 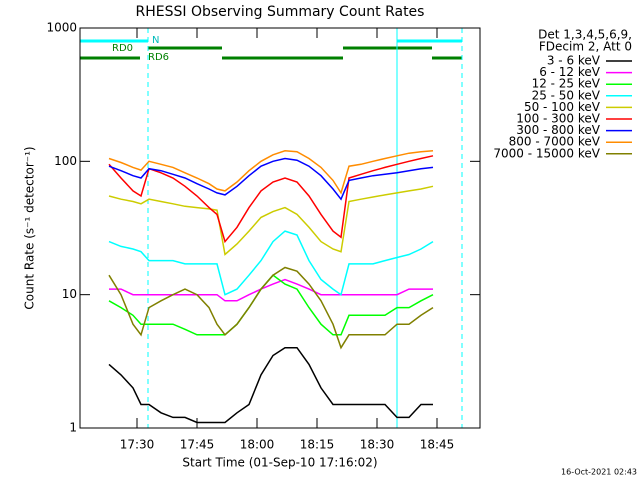 I want to click on chart-title: RHESSI Observing Summary Count Rates, so click(x=280, y=12).